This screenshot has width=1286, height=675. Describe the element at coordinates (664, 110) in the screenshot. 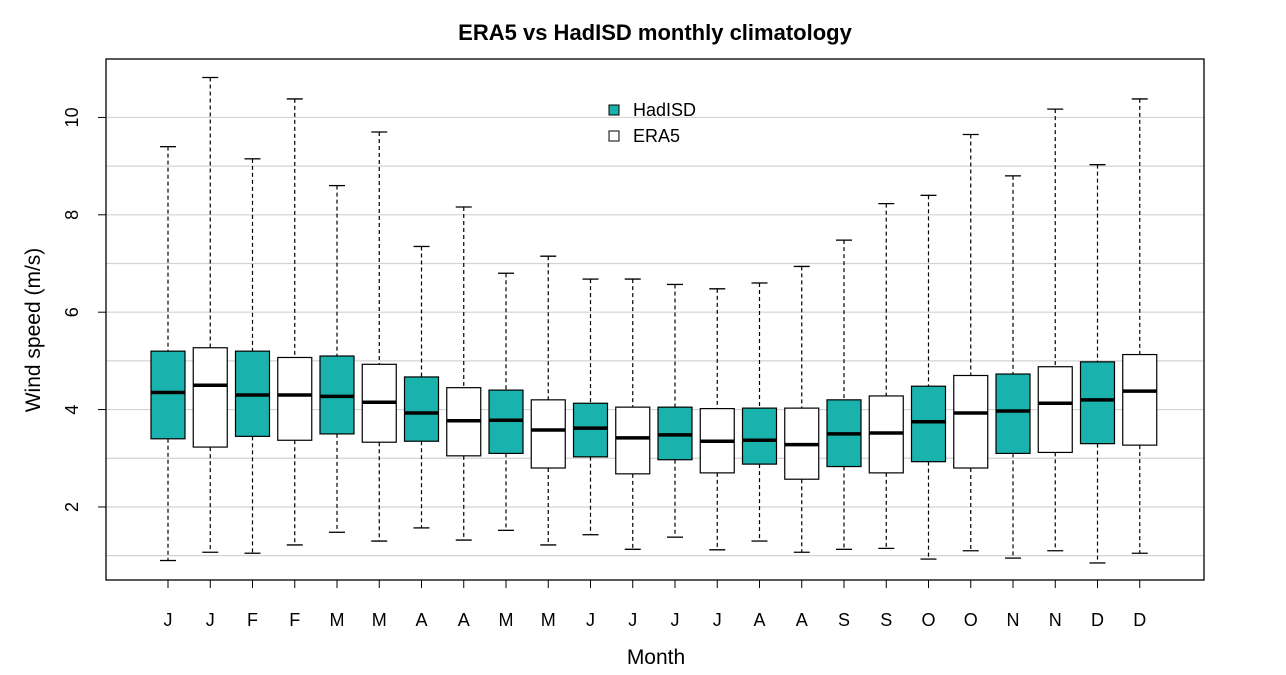

I see `legend-label-hadisd: HadISD` at that location.